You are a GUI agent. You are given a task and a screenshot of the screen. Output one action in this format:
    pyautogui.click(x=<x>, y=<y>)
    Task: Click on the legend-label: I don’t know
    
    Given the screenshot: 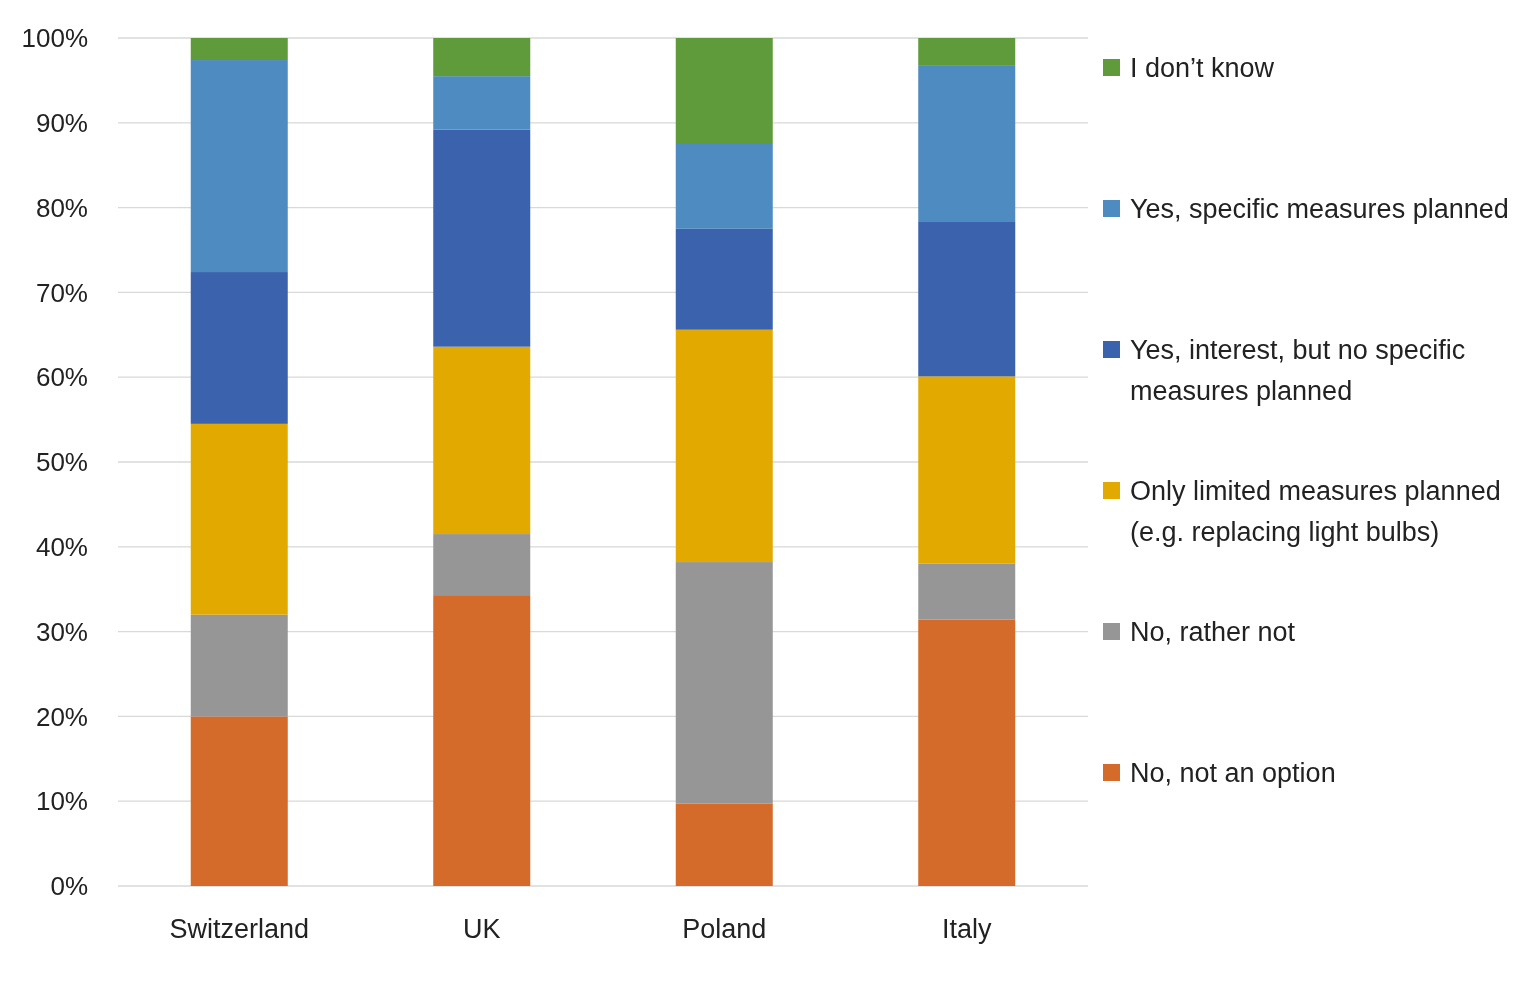 What is the action you would take?
    pyautogui.click(x=1202, y=68)
    